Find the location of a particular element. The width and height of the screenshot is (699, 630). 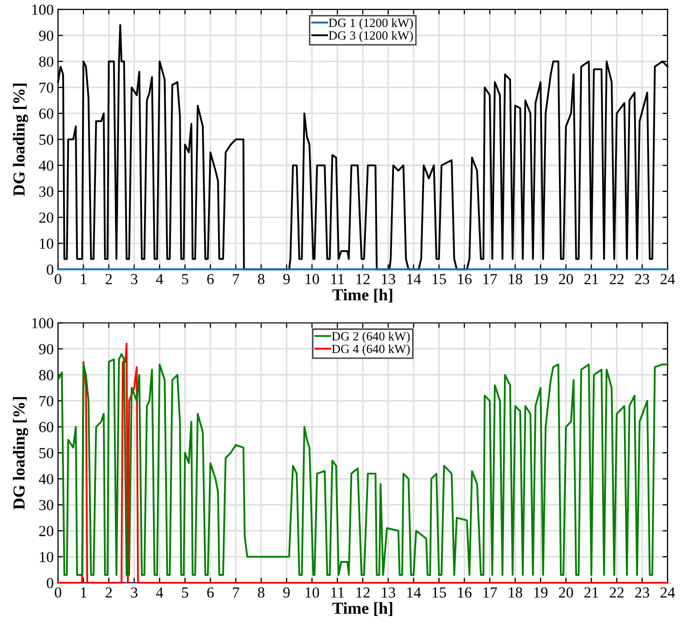

legend-label: DG 4 (640 kW) is located at coordinates (371, 350).